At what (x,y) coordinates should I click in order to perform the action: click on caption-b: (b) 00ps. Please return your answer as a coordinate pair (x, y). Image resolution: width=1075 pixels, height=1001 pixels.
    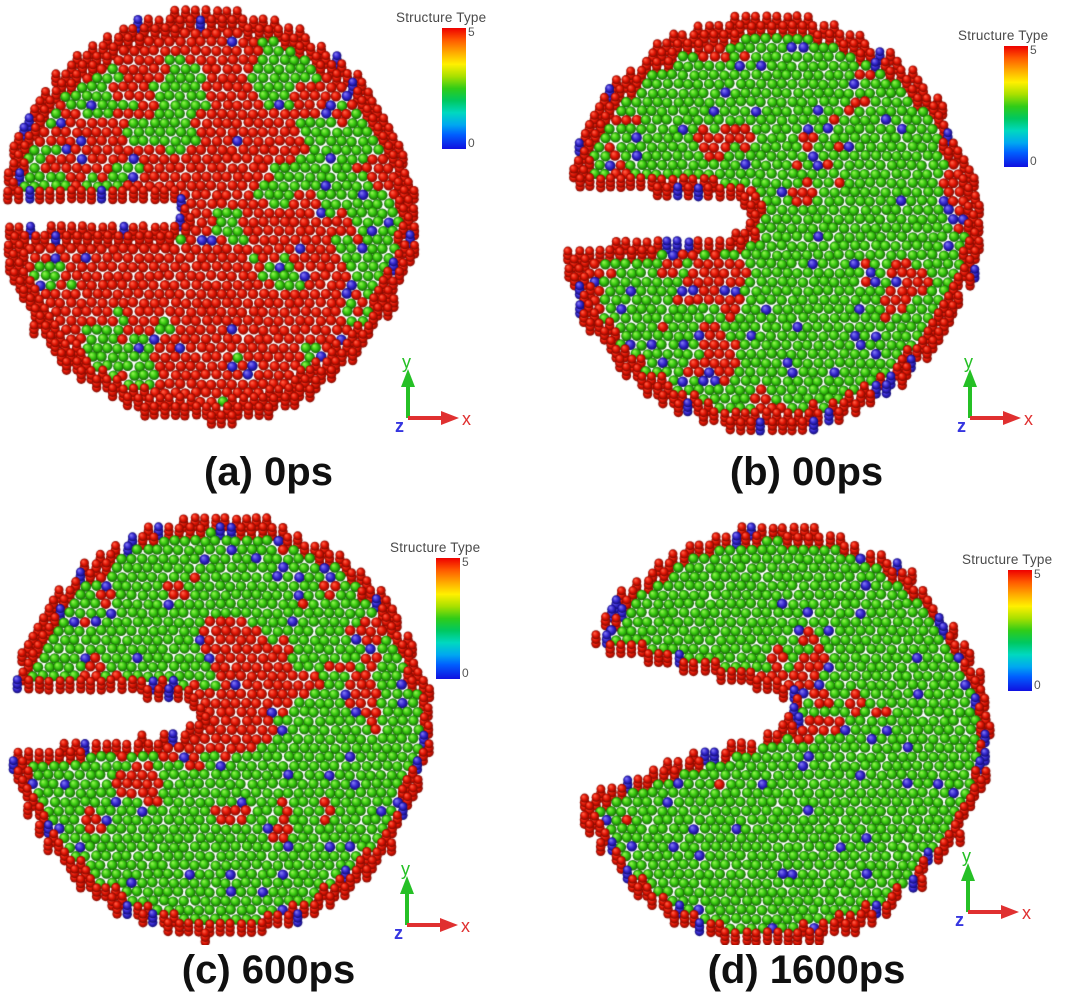
    Looking at the image, I should click on (806, 472).